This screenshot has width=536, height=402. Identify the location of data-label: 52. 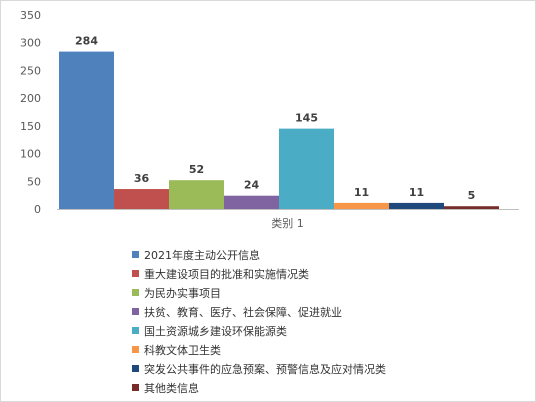
(196, 169).